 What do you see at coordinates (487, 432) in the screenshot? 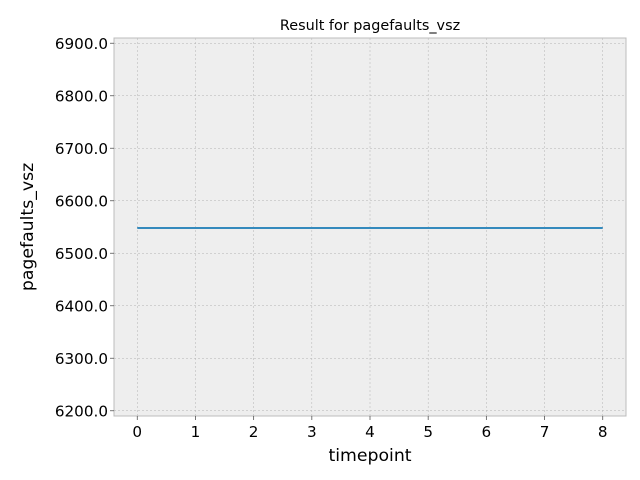
I see `x-tick-label: 6` at bounding box center [487, 432].